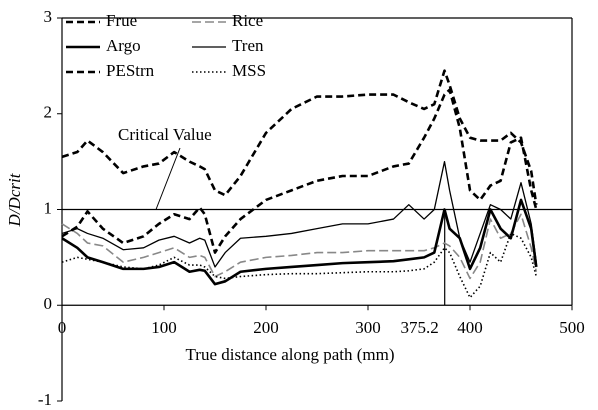  Describe the element at coordinates (572, 327) in the screenshot. I see `x-tick-label: 500` at that location.